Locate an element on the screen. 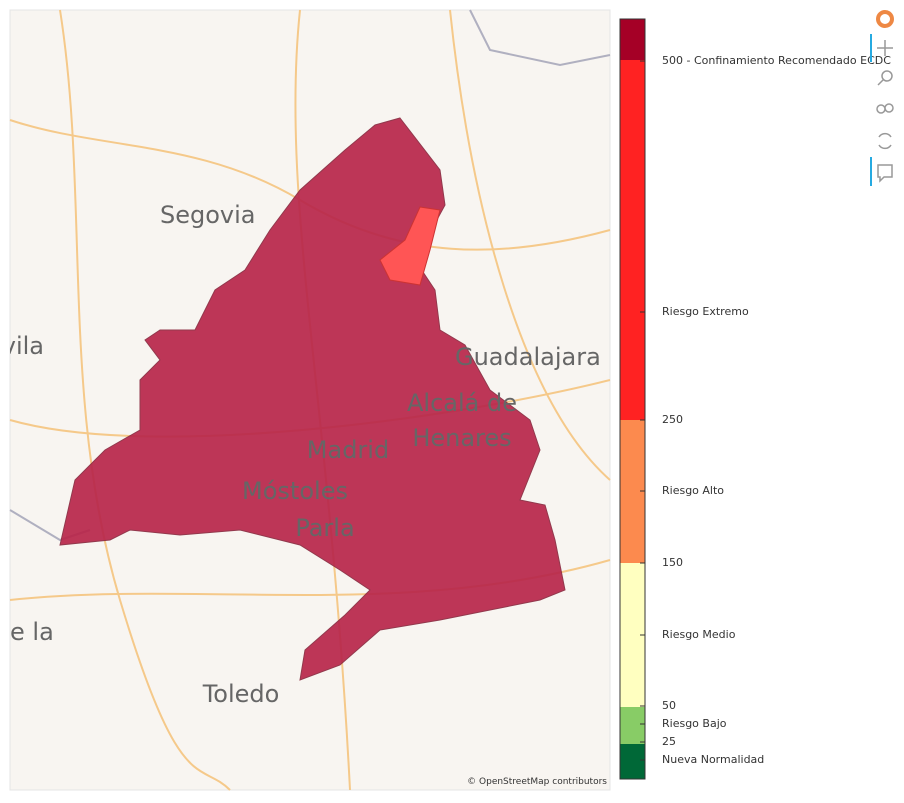 Image resolution: width=904 pixels, height=803 pixels. color-bar-frame is located at coordinates (632, 399).